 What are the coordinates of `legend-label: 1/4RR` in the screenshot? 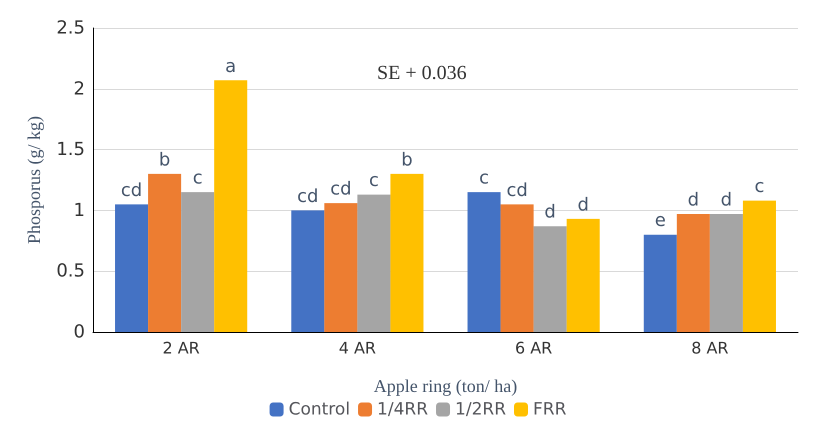 It's located at (402, 410).